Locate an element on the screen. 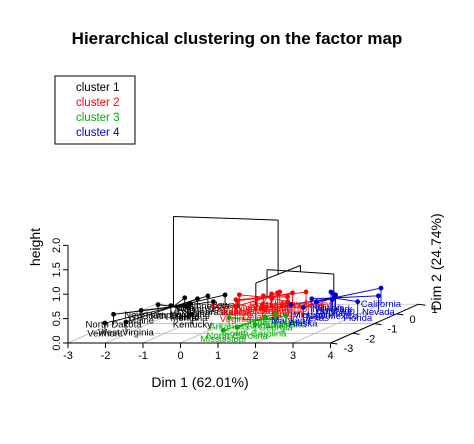  legend-entry-cluster-4: cluster 4 is located at coordinates (98, 133).